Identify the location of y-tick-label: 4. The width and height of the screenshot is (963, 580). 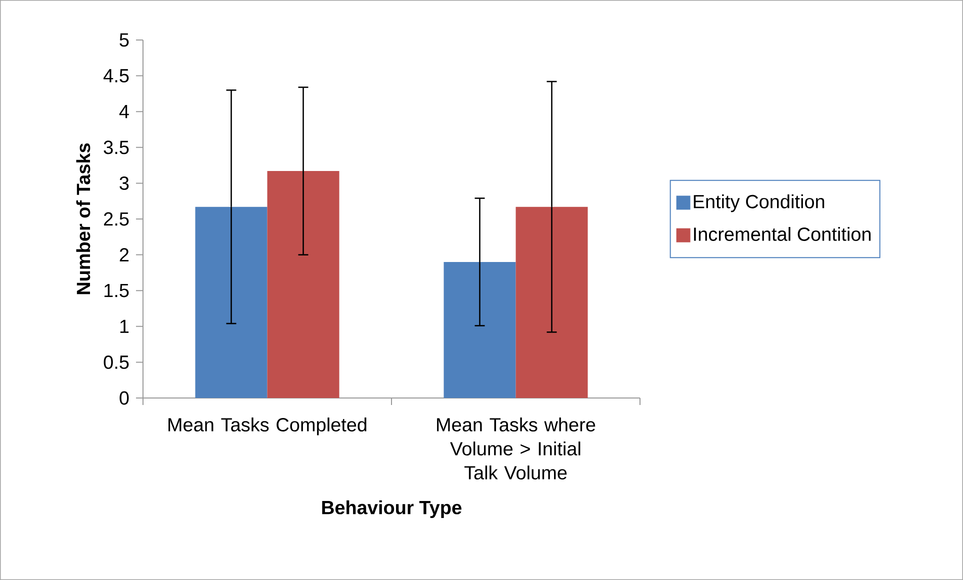
(124, 111).